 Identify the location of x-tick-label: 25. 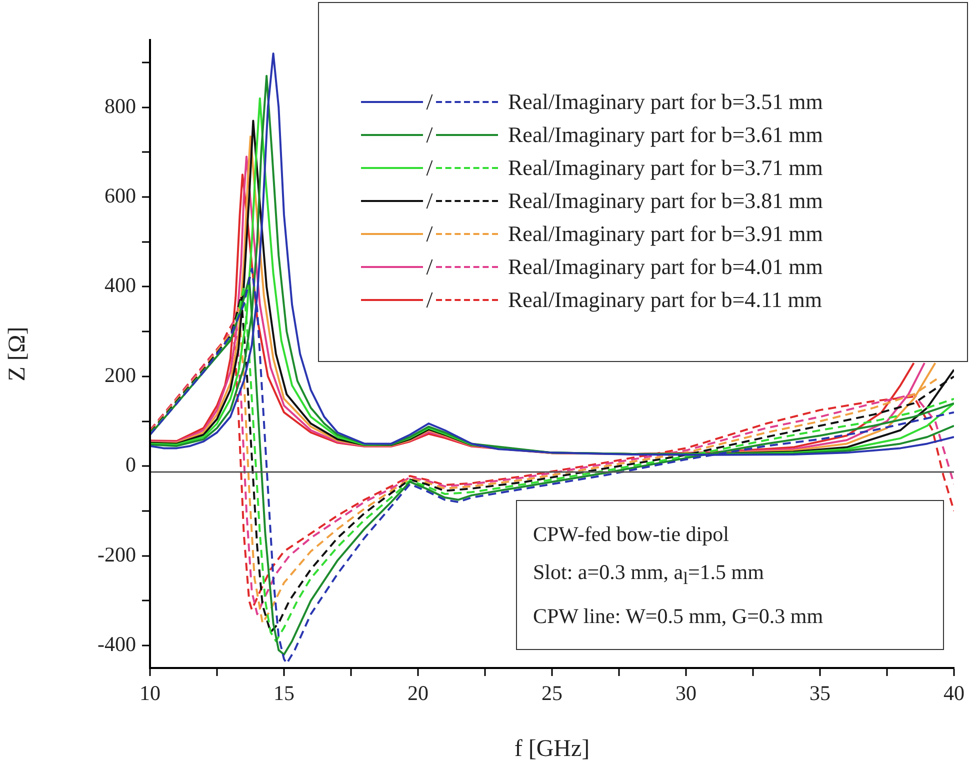
(552, 693).